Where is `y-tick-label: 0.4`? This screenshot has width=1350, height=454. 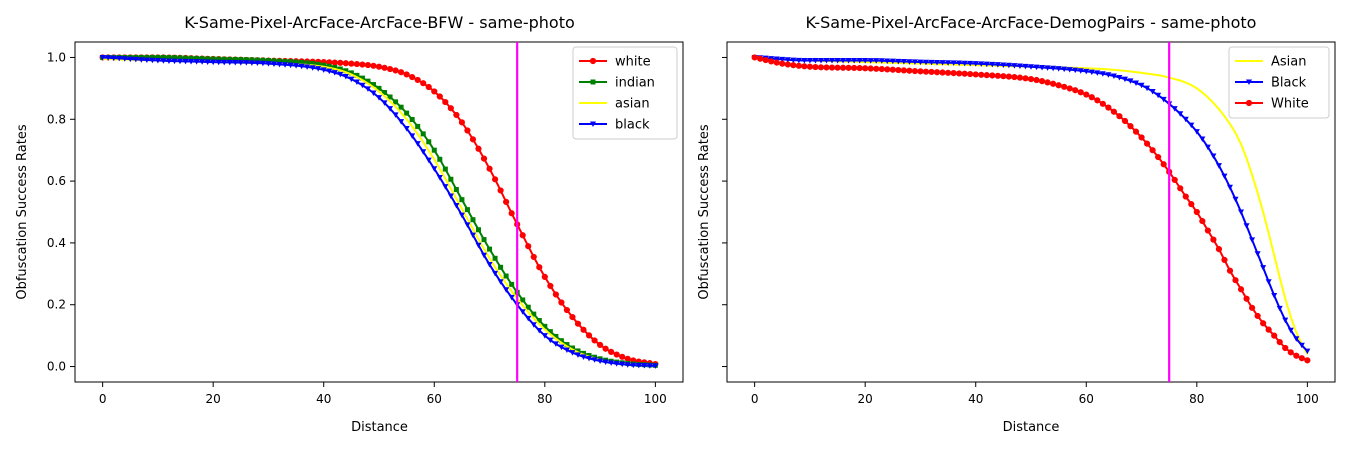
y-tick-label: 0.4 is located at coordinates (56, 243).